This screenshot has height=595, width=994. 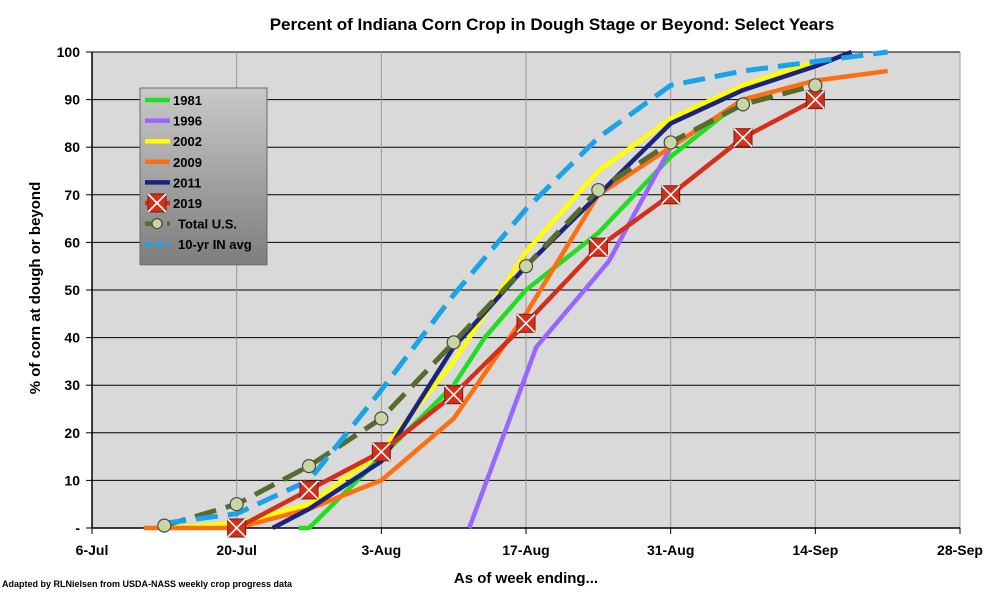 I want to click on y-tick-label: 60, so click(x=72, y=242).